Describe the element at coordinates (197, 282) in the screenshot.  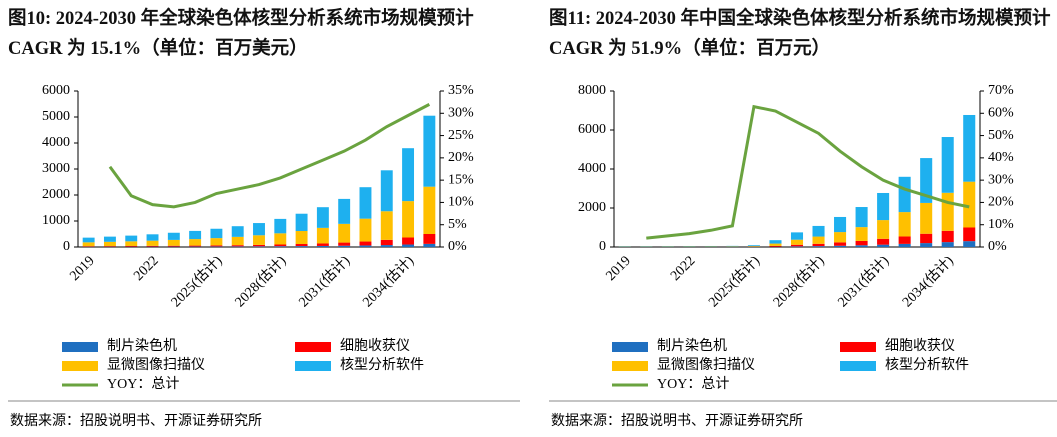
I see `x-tick-label: 2025(估计)` at that location.